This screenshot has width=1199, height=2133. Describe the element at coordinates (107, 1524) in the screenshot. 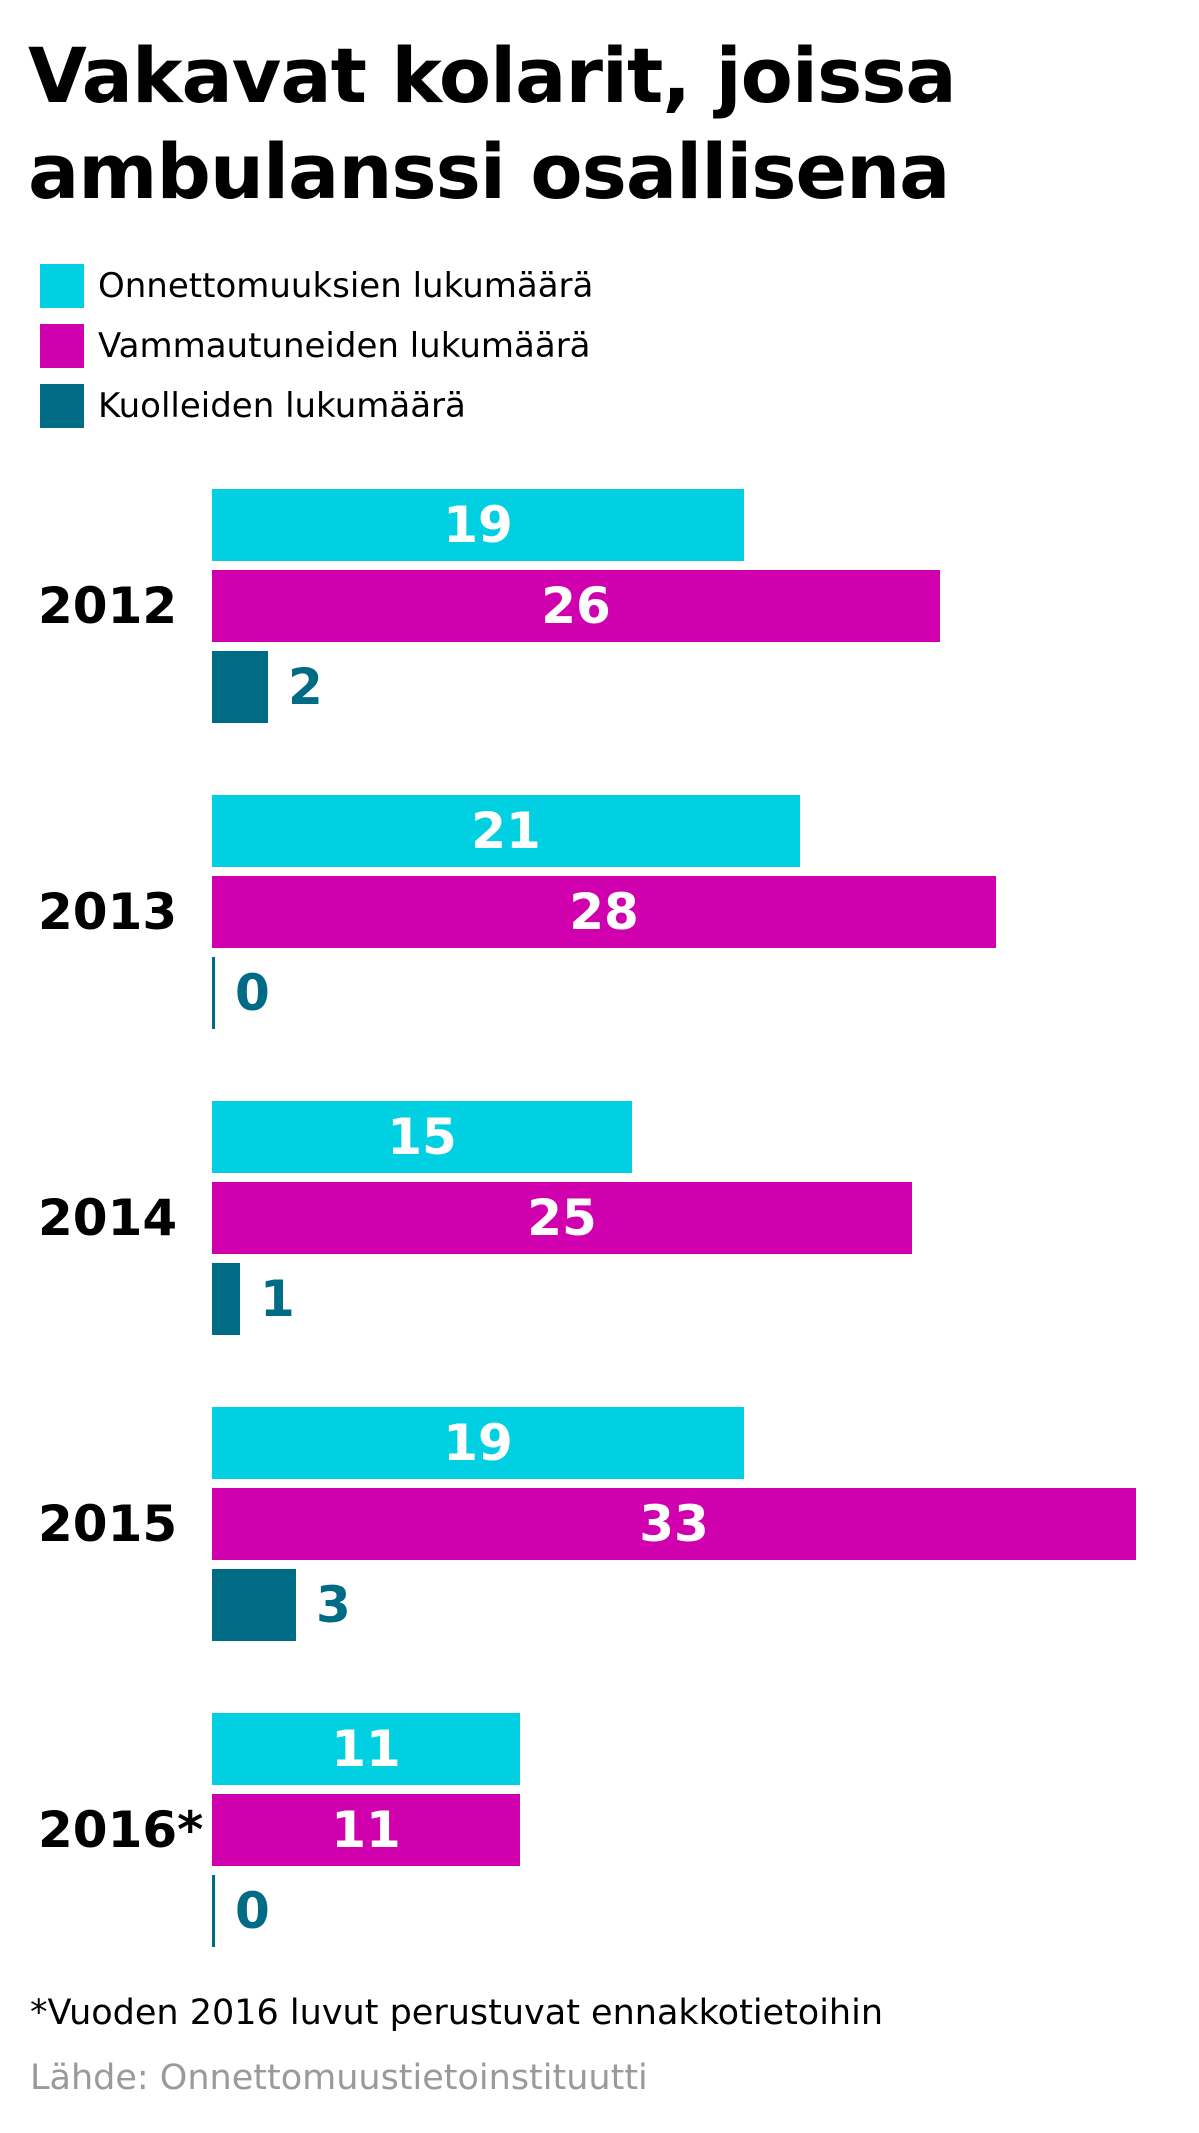

I see `category-label-2015: 2015` at that location.